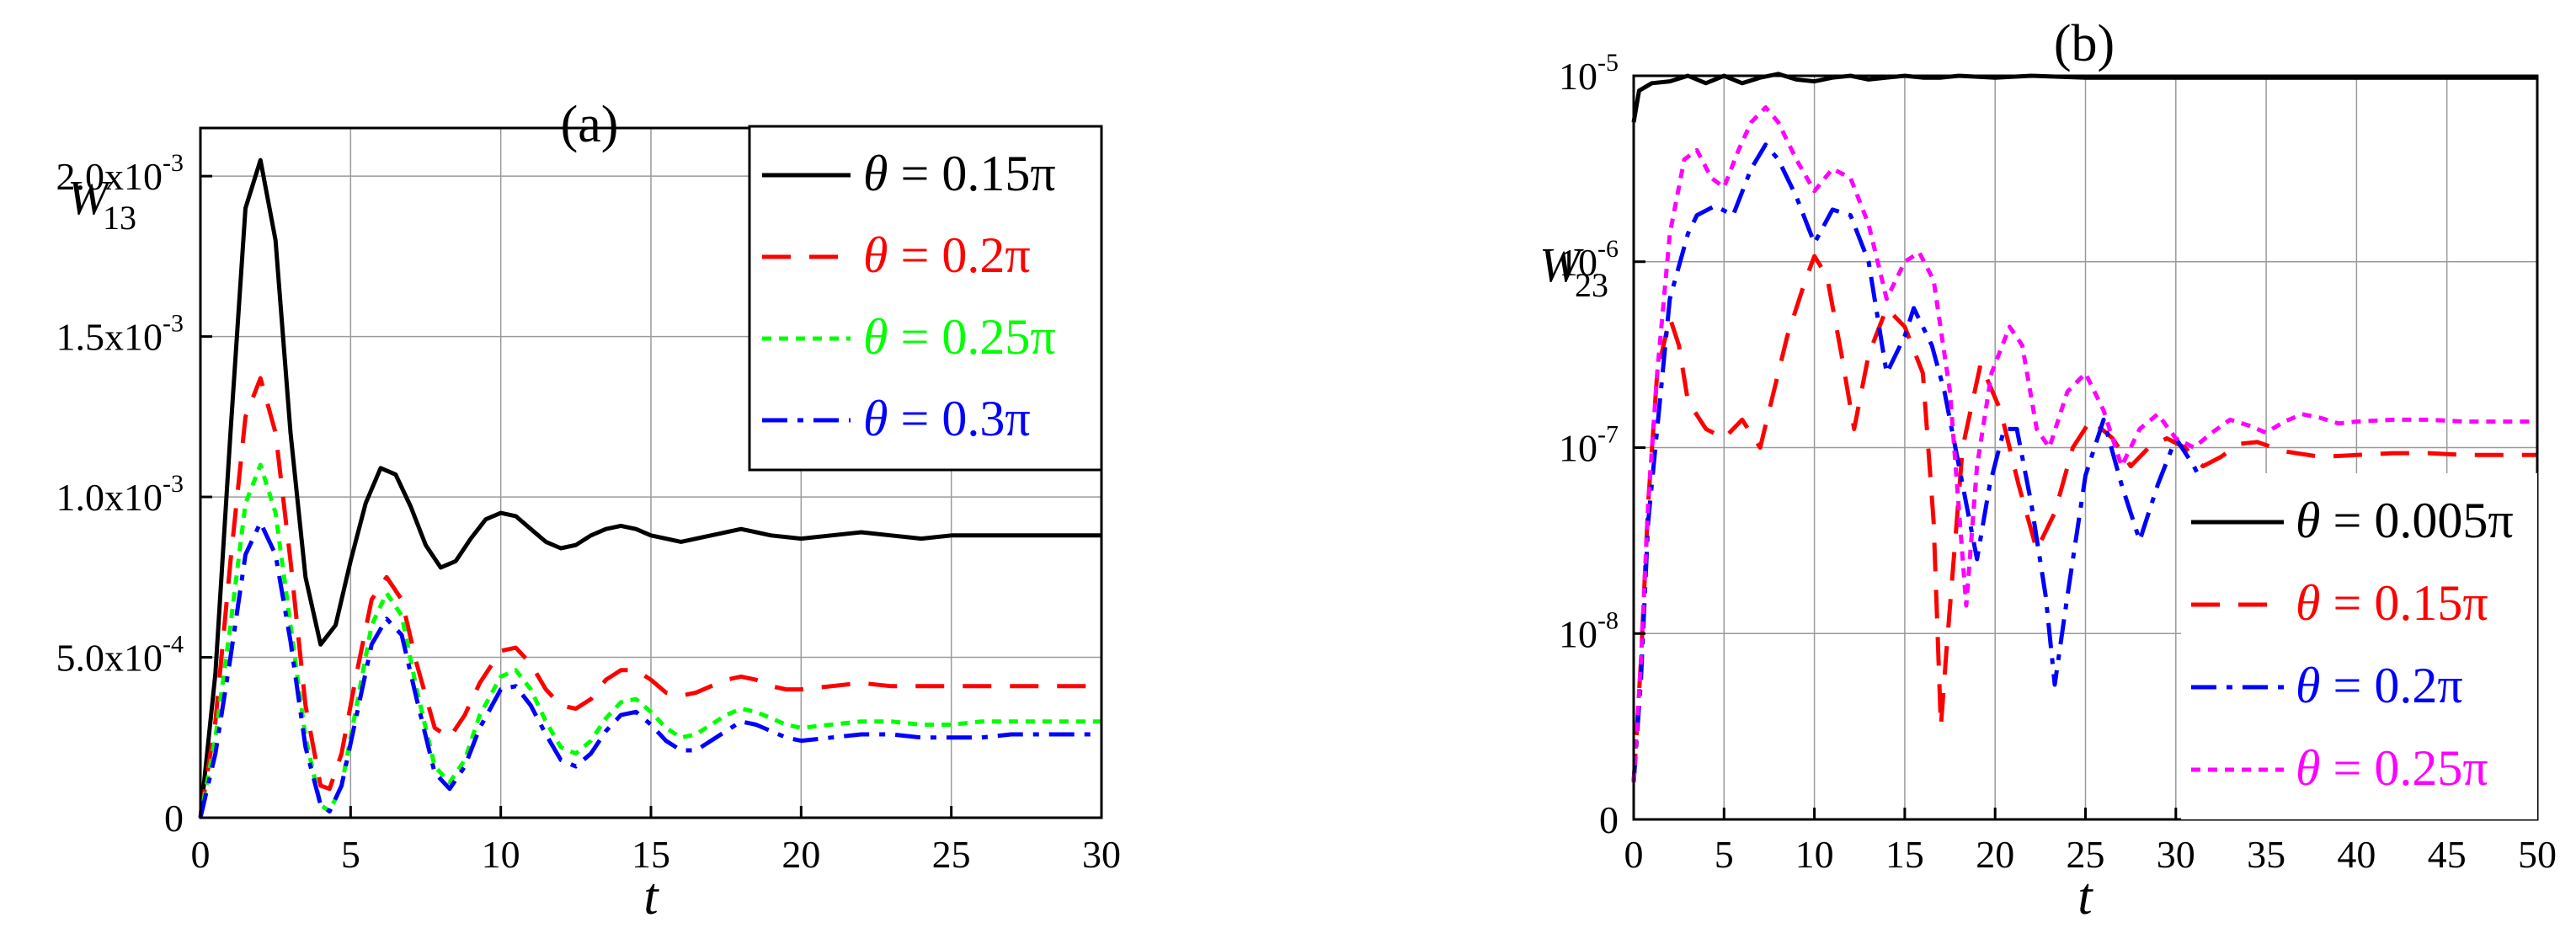 The image size is (2576, 939). Describe the element at coordinates (89, 197) in the screenshot. I see `y-axis-label-a: W` at that location.